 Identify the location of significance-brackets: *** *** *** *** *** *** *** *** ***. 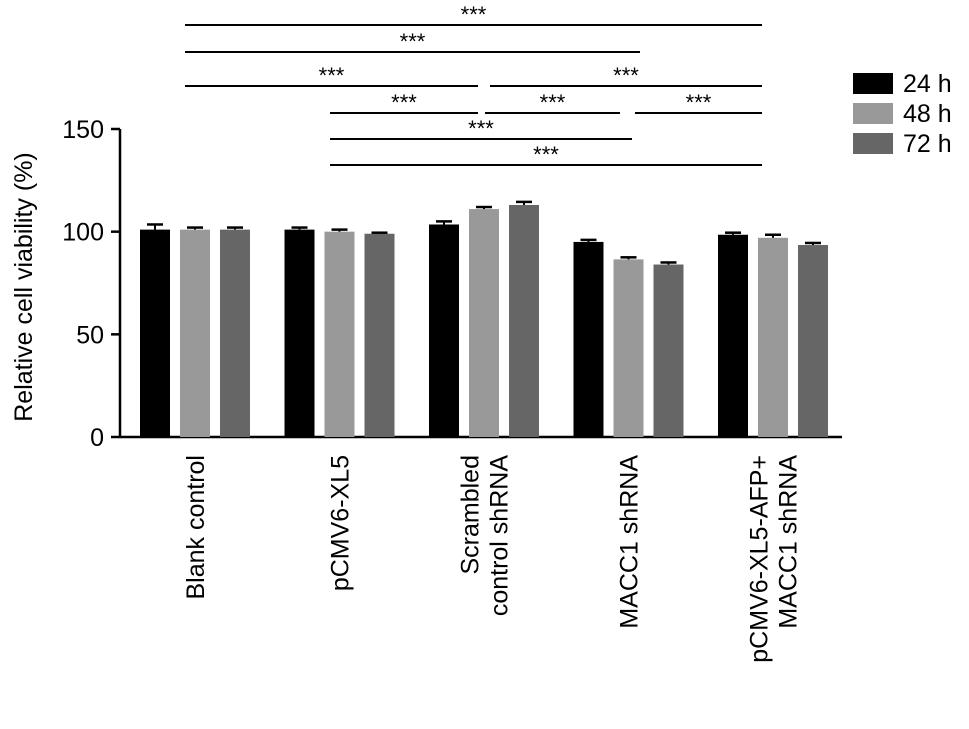
(473, 84).